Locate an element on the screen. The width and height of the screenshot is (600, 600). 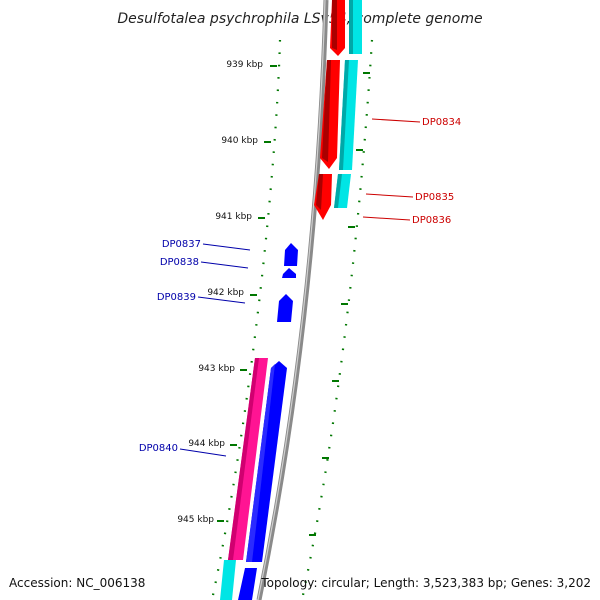
genome-backbone is located at coordinates (292, 300).